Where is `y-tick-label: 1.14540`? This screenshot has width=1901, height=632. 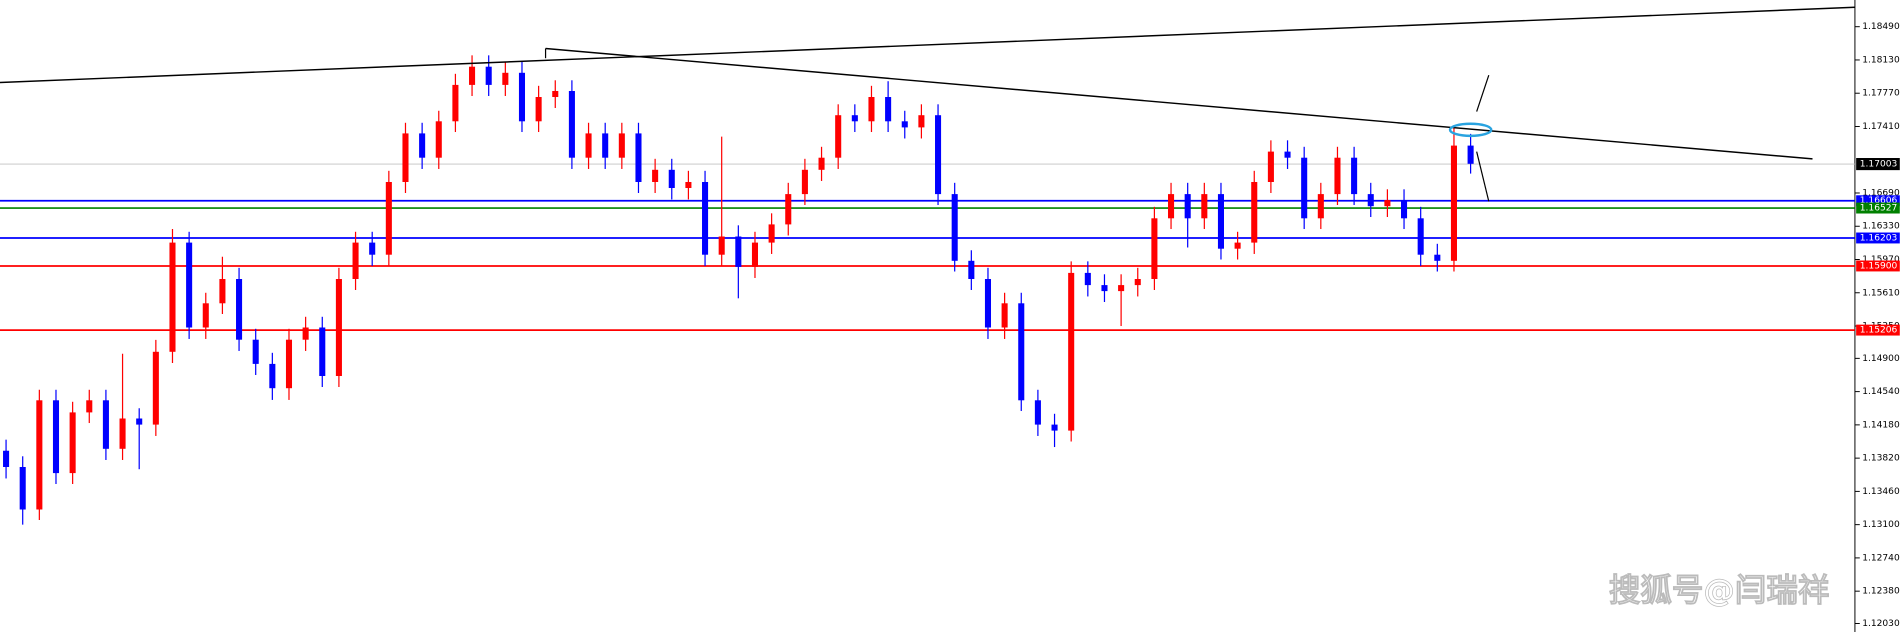 y-tick-label: 1.14540 is located at coordinates (1881, 392).